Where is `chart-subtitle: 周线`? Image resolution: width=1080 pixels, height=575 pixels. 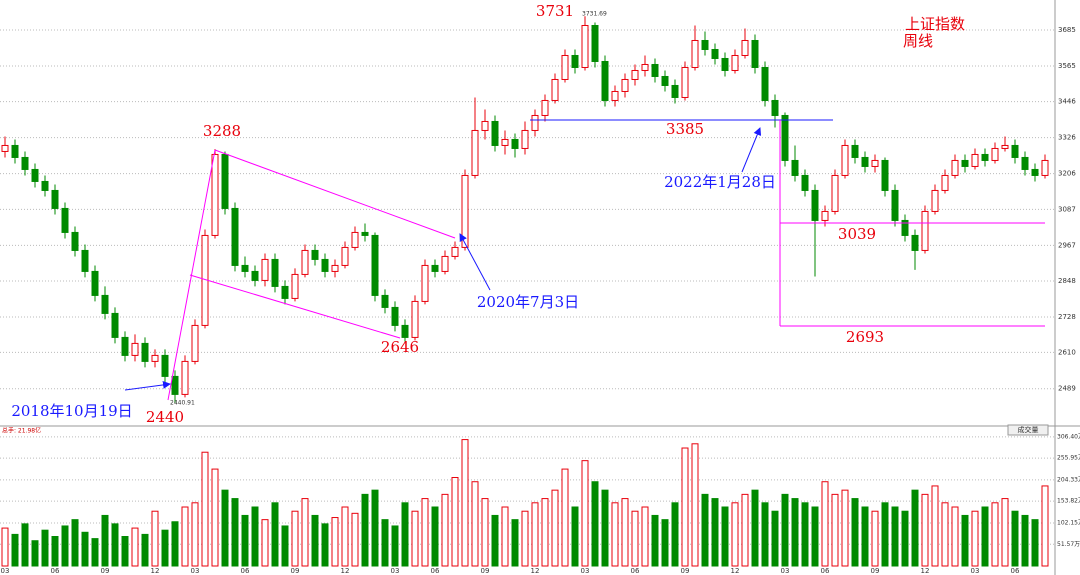
chart-subtitle: 周线 is located at coordinates (918, 41).